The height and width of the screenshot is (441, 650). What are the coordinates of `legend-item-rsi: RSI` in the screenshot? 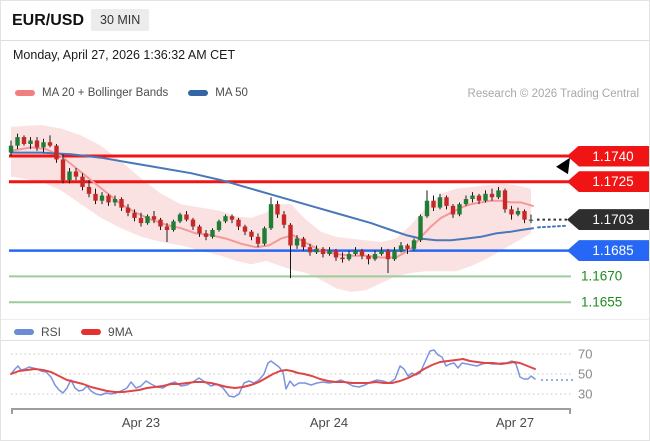 It's located at (37, 332).